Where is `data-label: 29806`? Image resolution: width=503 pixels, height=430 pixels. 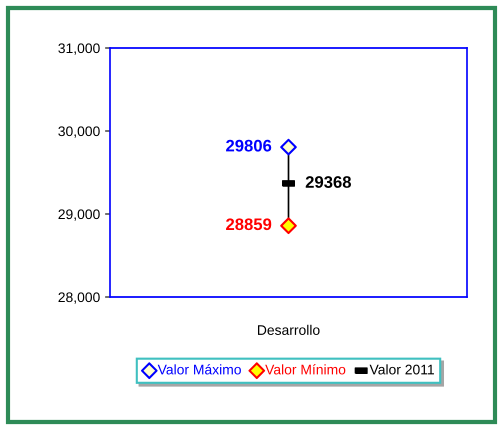
data-label: 29806 is located at coordinates (249, 146).